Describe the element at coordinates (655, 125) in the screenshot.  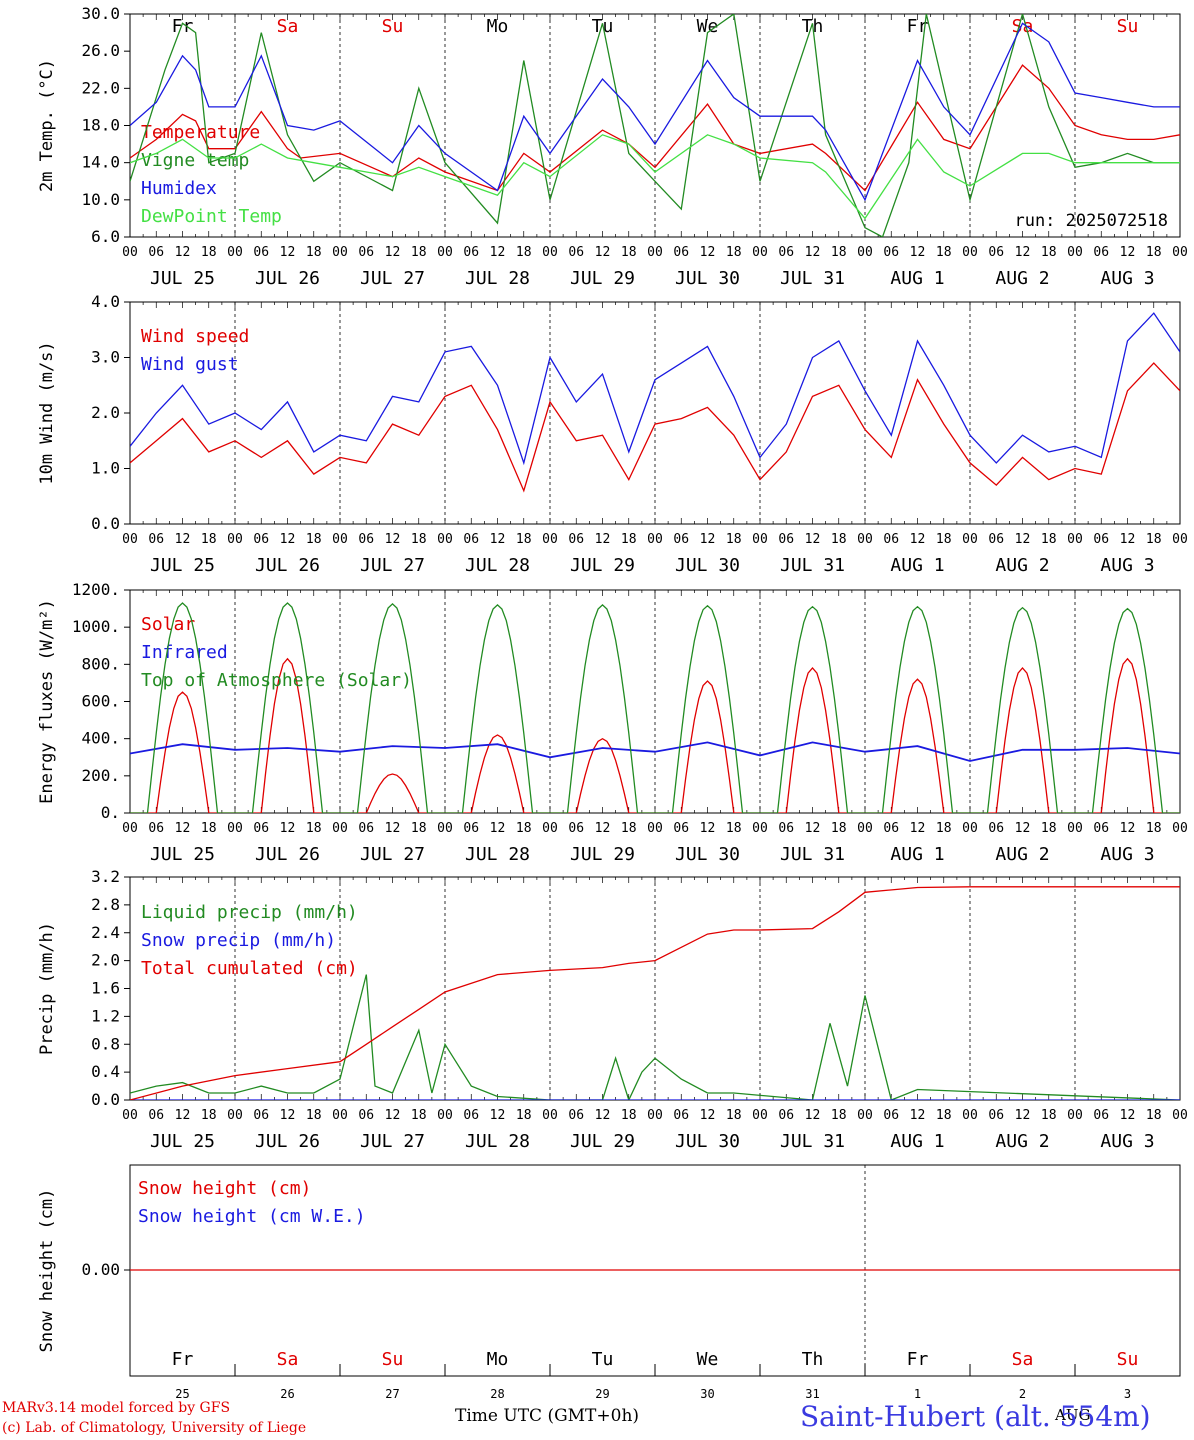
I see `series-line-vigne-temp` at that location.